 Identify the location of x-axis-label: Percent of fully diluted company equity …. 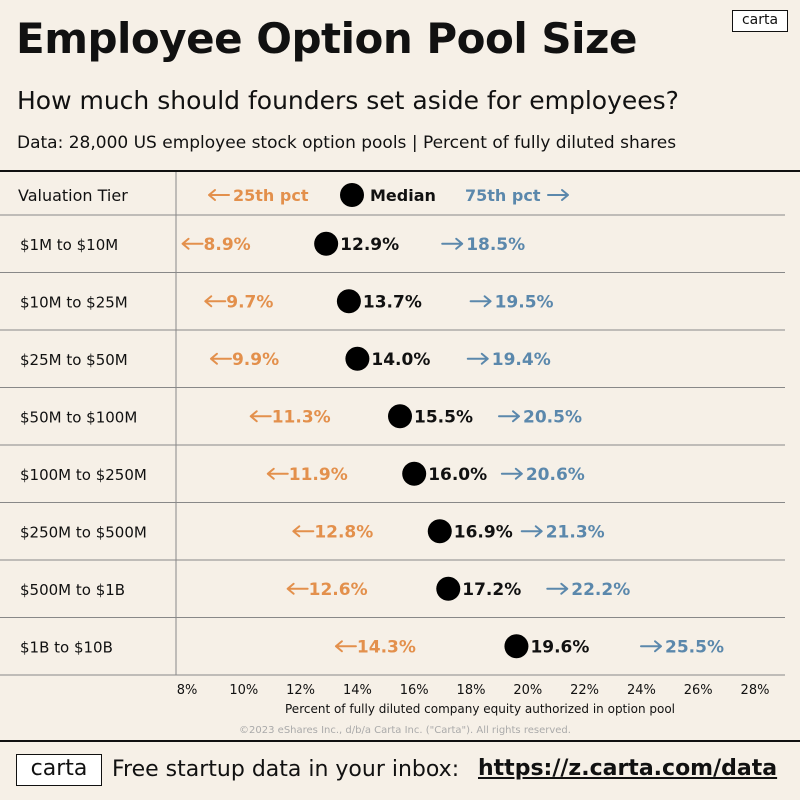
(480, 709).